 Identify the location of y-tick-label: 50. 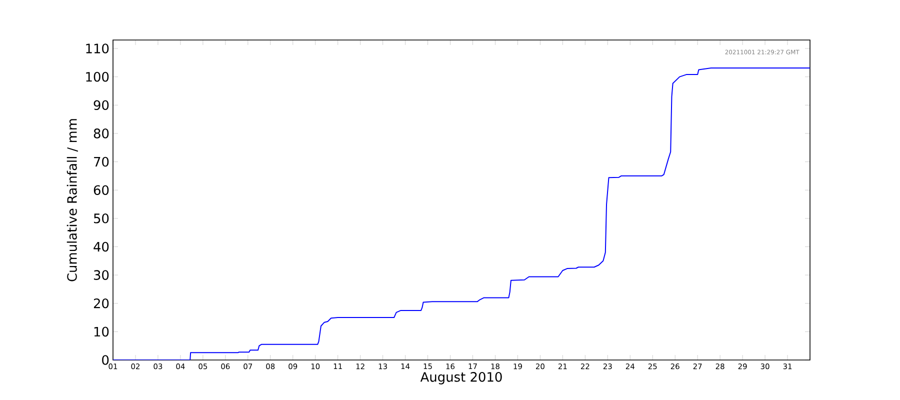
(101, 219).